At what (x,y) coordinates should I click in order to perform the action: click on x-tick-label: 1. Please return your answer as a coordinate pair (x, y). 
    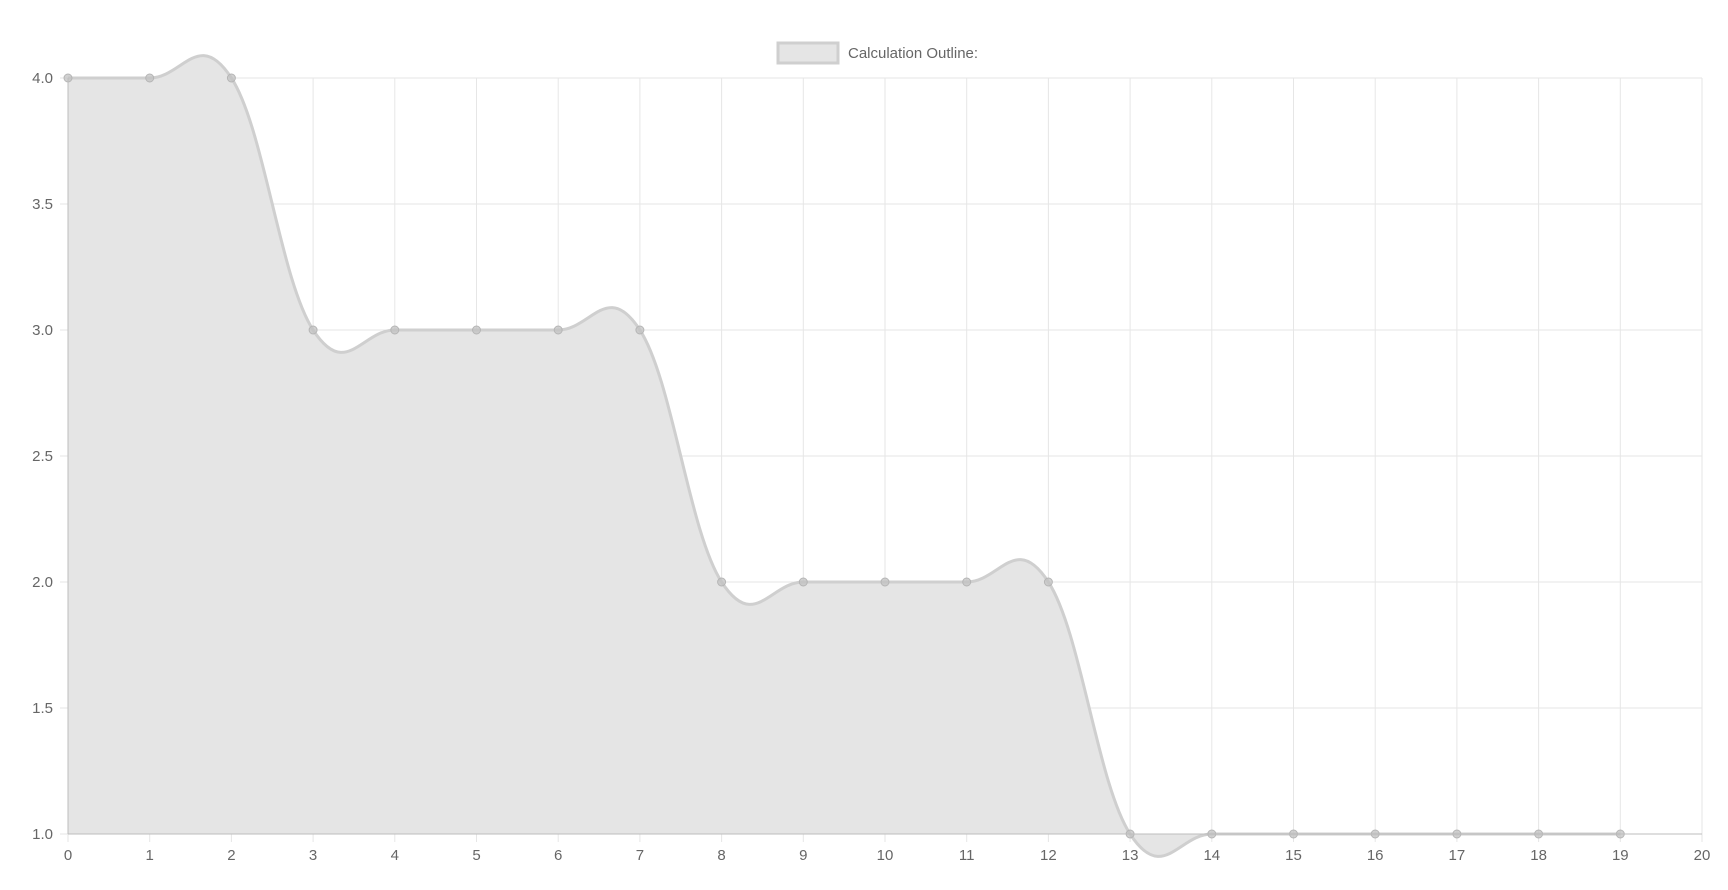
    Looking at the image, I should click on (150, 855).